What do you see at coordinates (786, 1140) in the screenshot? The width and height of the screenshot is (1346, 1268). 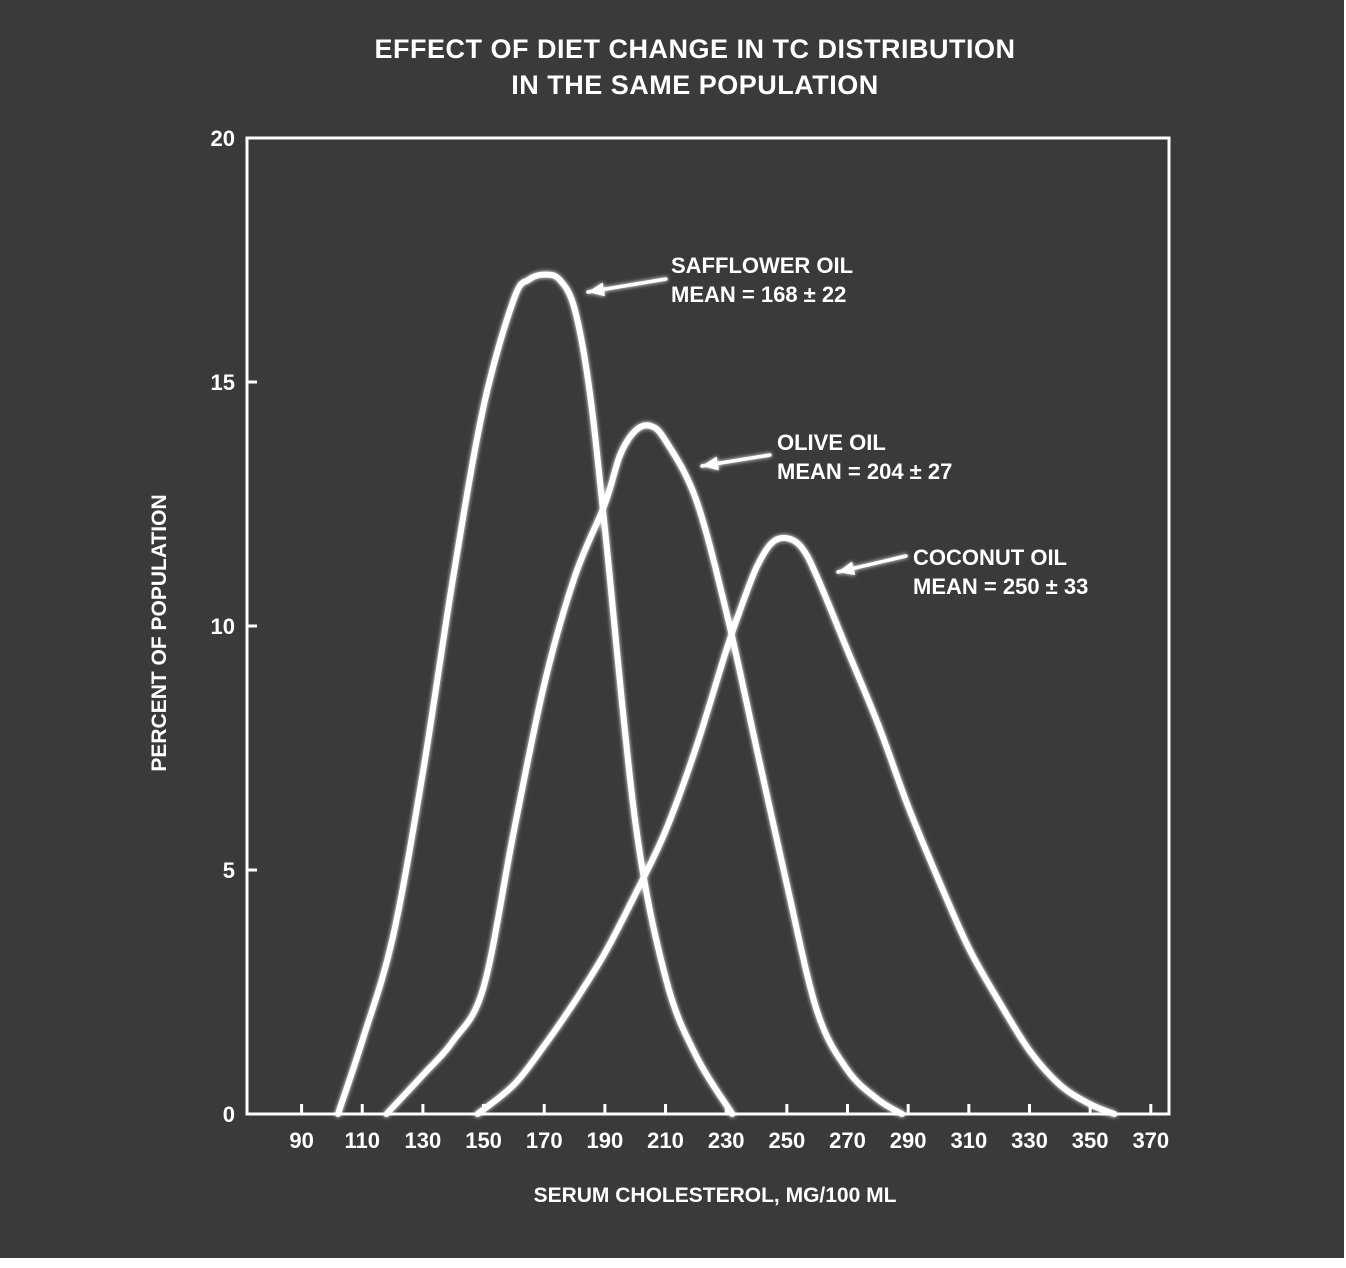 I see `x-tick-label: 250` at bounding box center [786, 1140].